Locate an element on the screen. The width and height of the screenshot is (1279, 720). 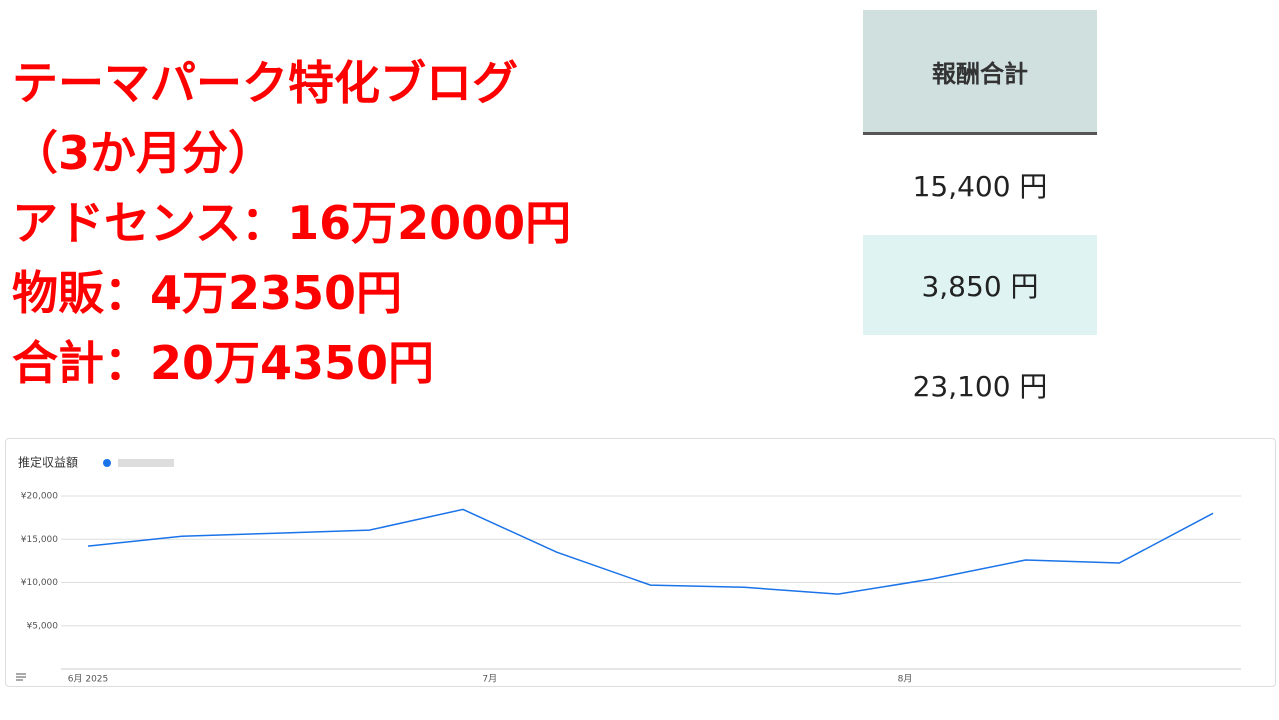
y-tick-label: ¥15,000 is located at coordinates (39, 540).